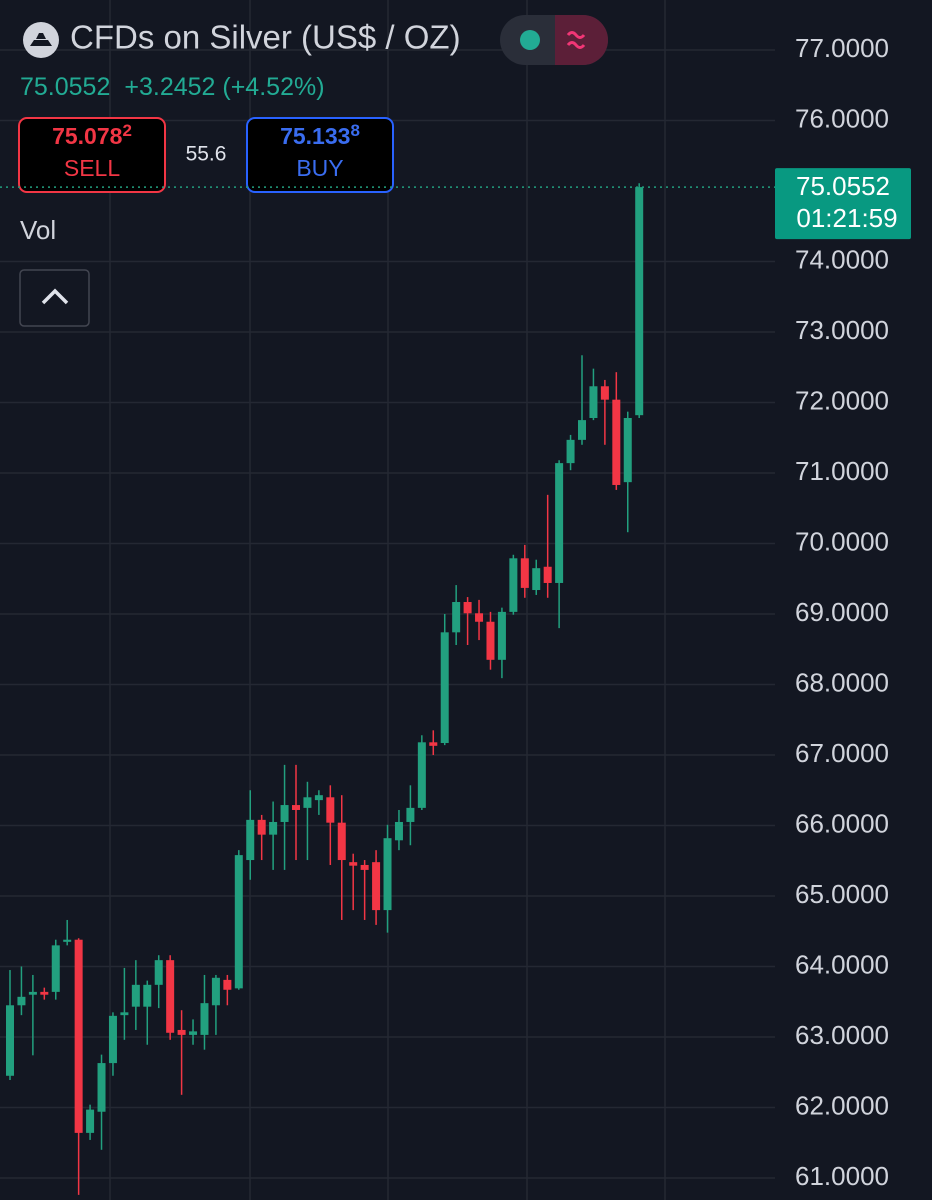 The image size is (932, 1200). I want to click on y-tick-label: 65.0000, so click(842, 894).